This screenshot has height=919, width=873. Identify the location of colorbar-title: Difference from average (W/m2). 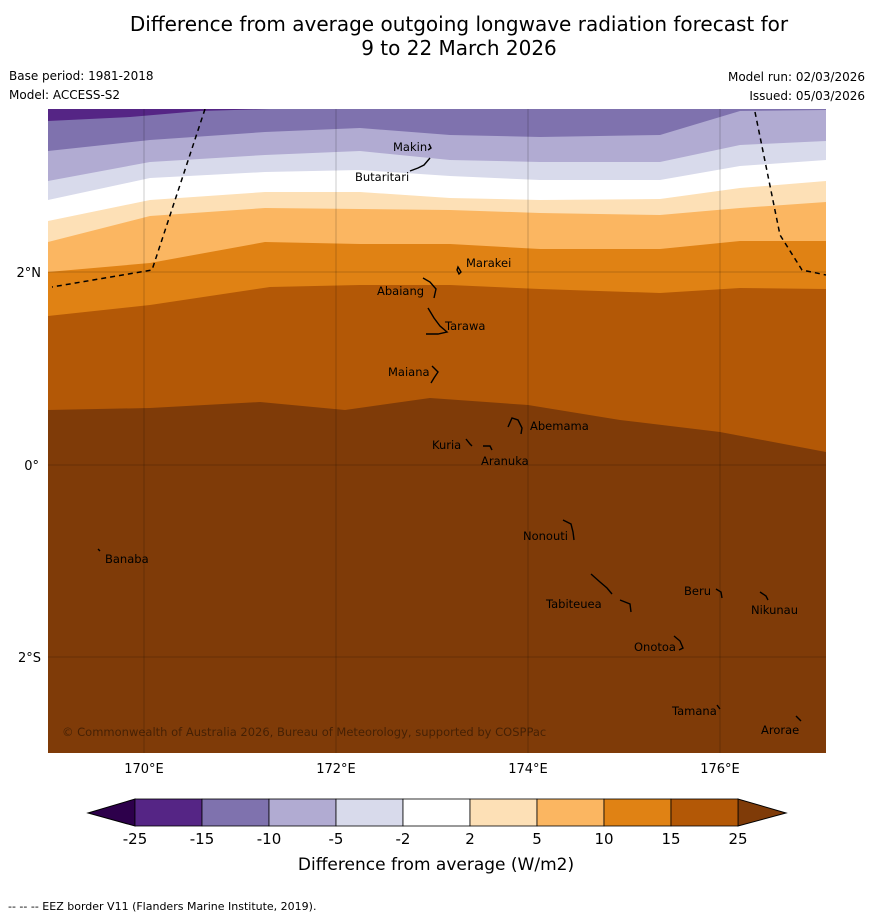
(436, 865).